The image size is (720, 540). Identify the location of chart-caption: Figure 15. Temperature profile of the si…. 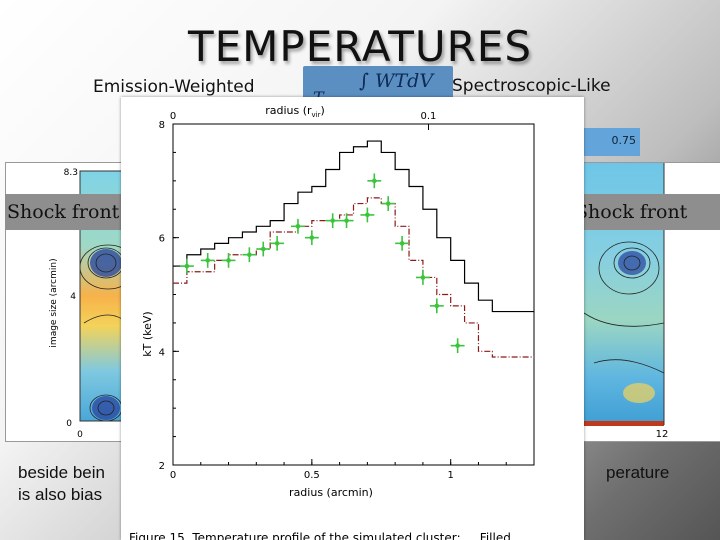
(320, 535).